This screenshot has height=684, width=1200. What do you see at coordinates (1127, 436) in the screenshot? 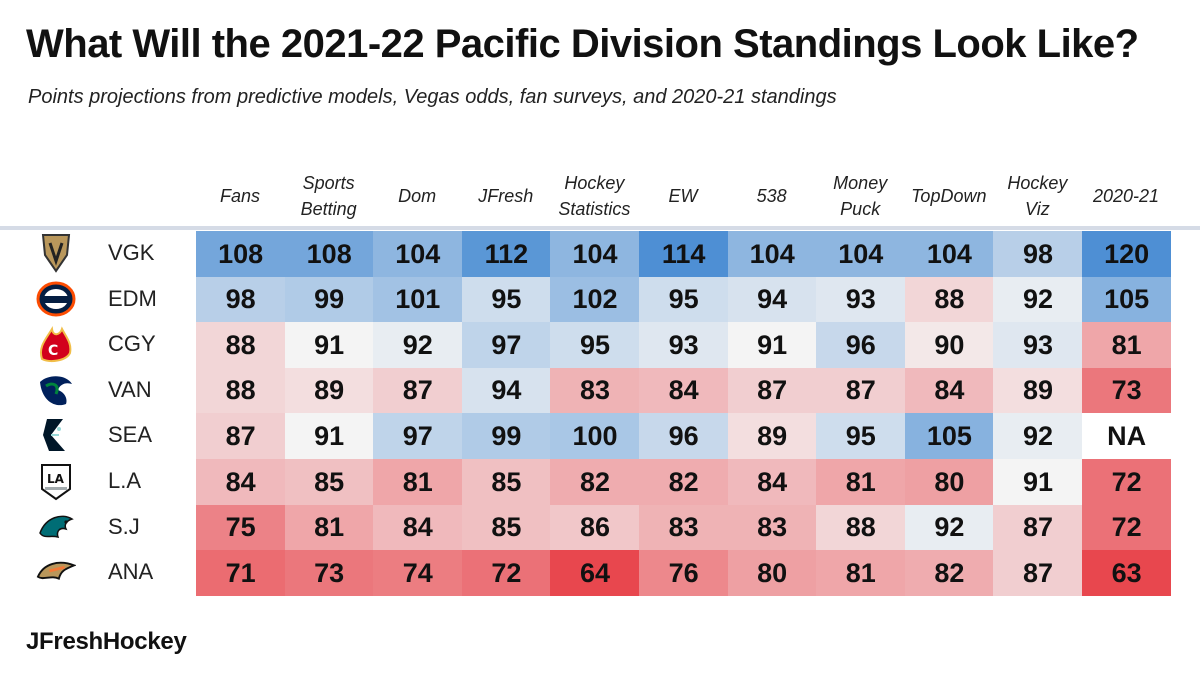
I see `heatmap-cell: NA` at bounding box center [1127, 436].